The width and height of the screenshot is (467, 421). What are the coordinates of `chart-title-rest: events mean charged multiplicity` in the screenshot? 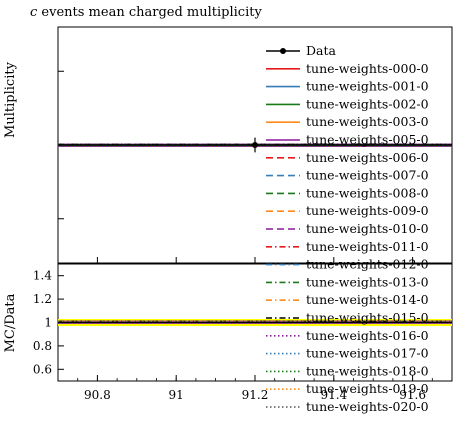 It's located at (149, 12).